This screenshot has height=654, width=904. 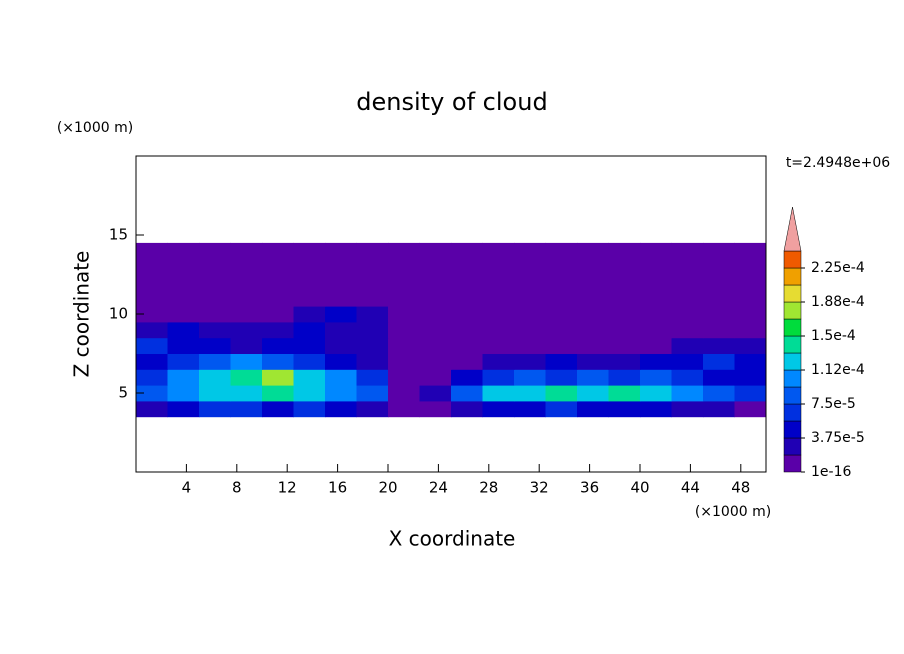 What do you see at coordinates (831, 472) in the screenshot?
I see `colorbar-label: 1e-16` at bounding box center [831, 472].